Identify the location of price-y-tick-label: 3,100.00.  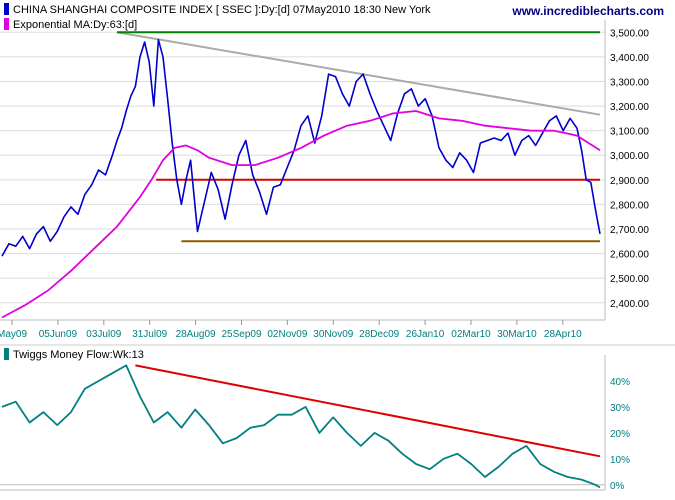
(629, 132).